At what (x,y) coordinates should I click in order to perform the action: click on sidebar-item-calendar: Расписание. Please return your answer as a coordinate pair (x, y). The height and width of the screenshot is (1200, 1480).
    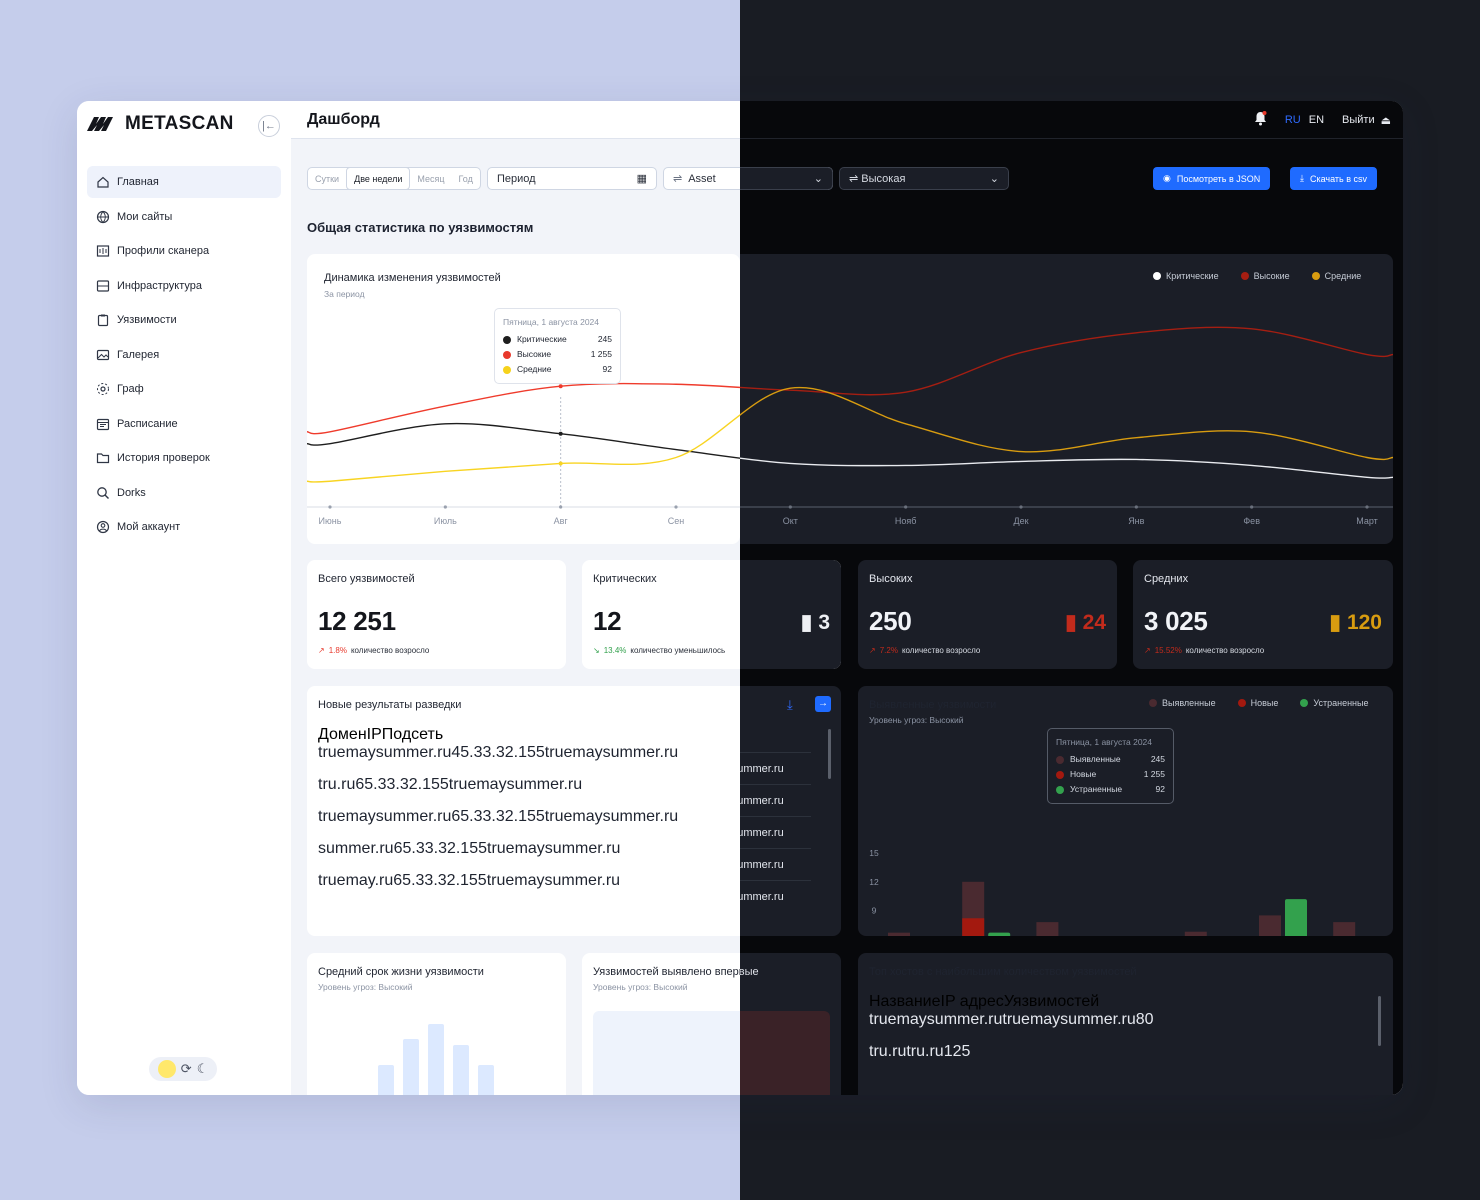
    Looking at the image, I should click on (184, 424).